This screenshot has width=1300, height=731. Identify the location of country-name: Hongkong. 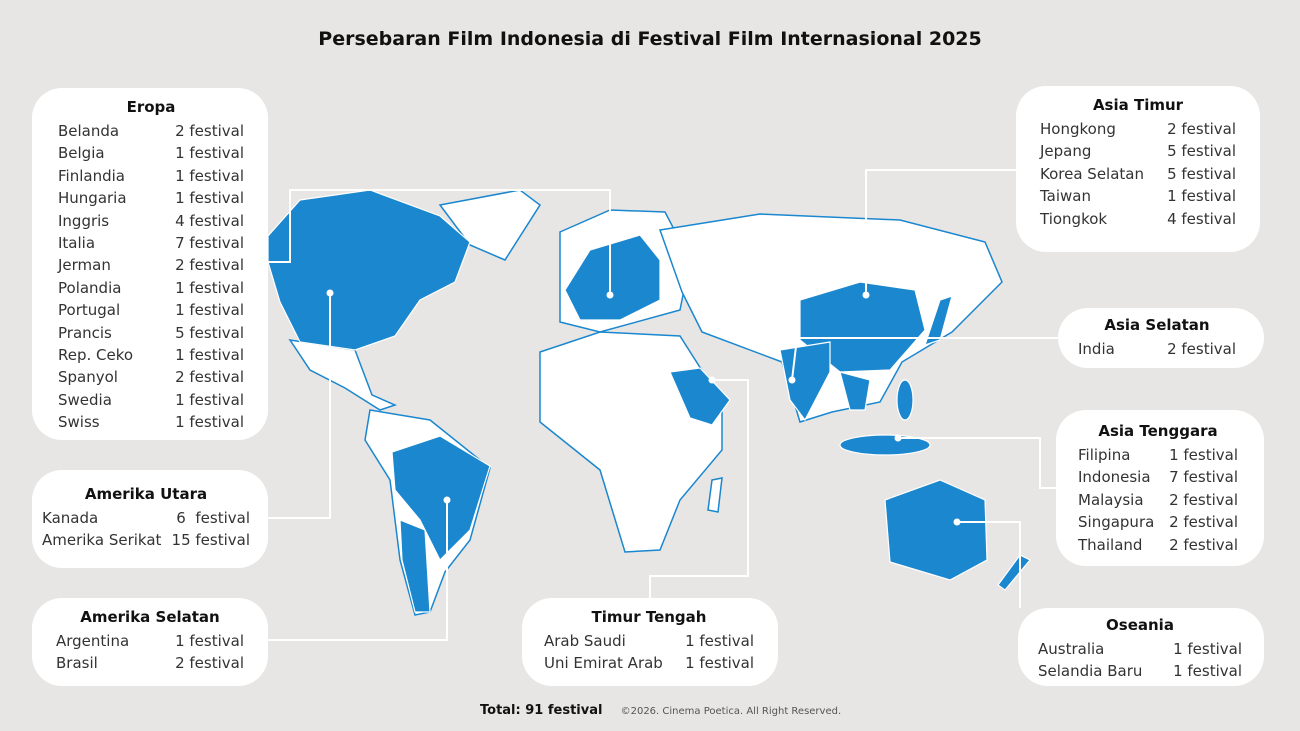
(1078, 129).